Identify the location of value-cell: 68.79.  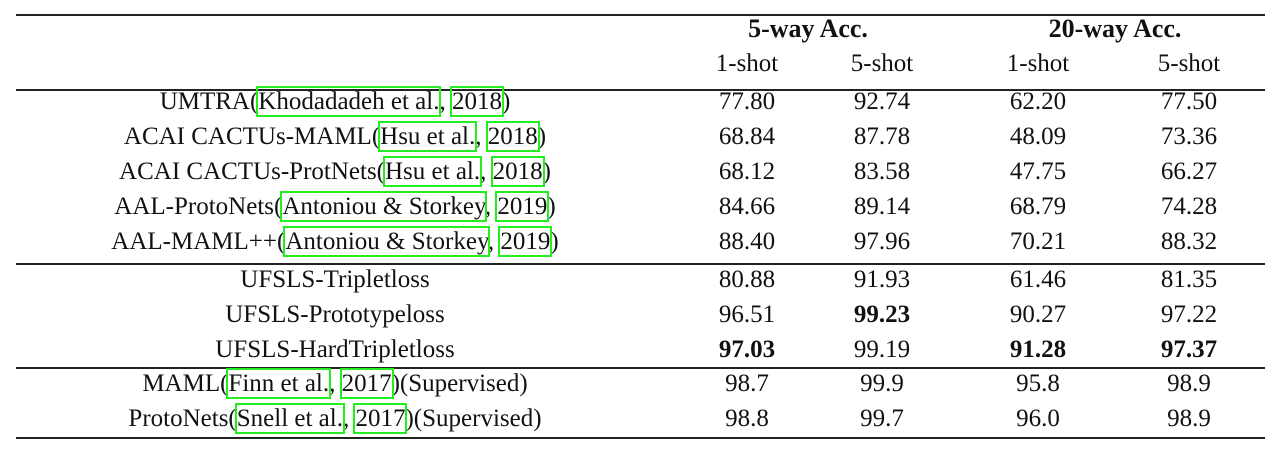
(1038, 206).